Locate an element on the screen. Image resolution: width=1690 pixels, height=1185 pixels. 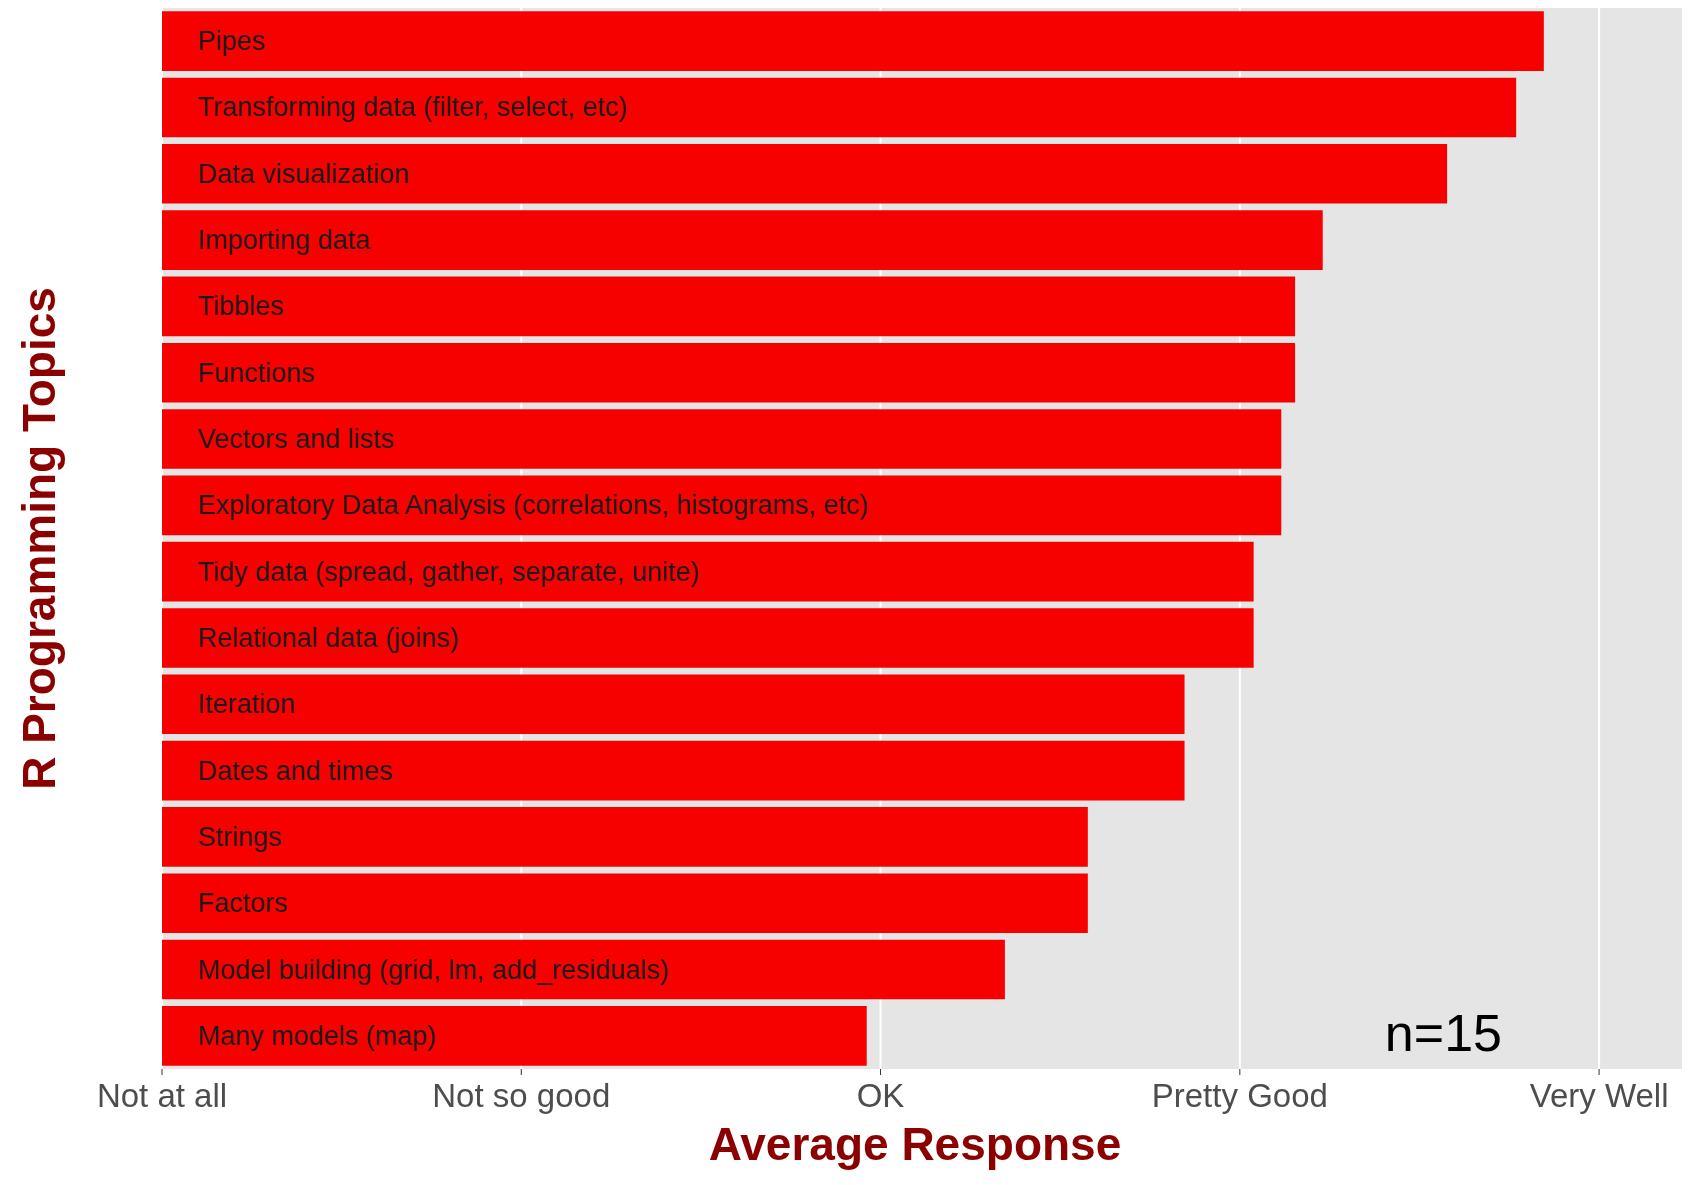
y-tick-label: Pipes is located at coordinates (232, 41).